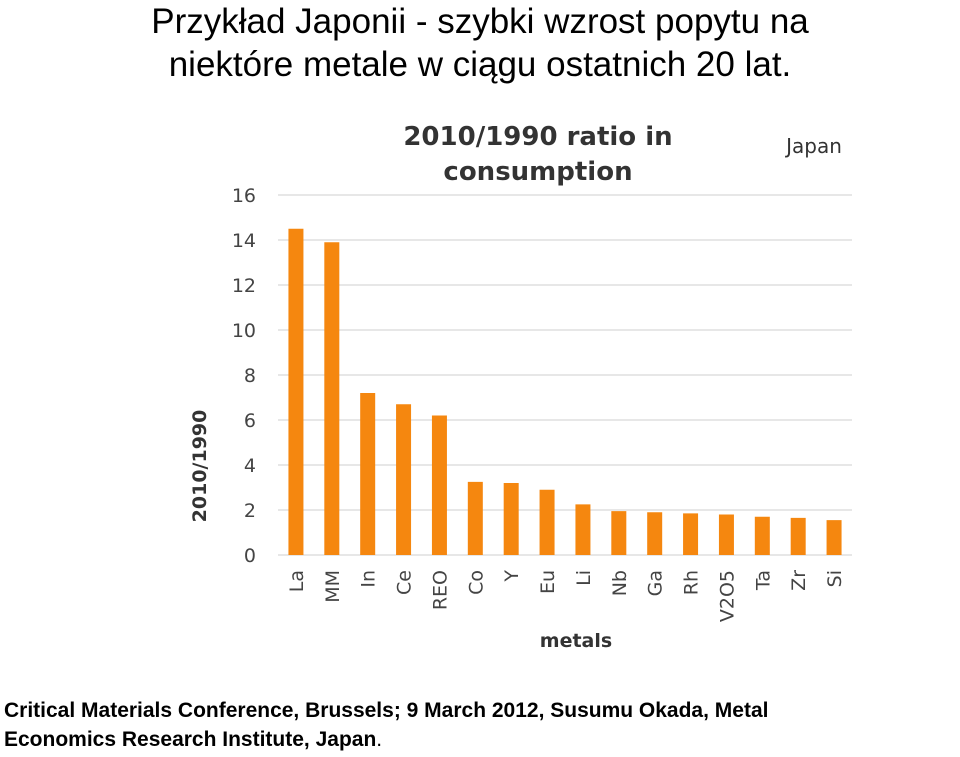 This screenshot has height=757, width=960. What do you see at coordinates (537, 137) in the screenshot?
I see `chart-title-line1: 2010/1990 ratio in` at bounding box center [537, 137].